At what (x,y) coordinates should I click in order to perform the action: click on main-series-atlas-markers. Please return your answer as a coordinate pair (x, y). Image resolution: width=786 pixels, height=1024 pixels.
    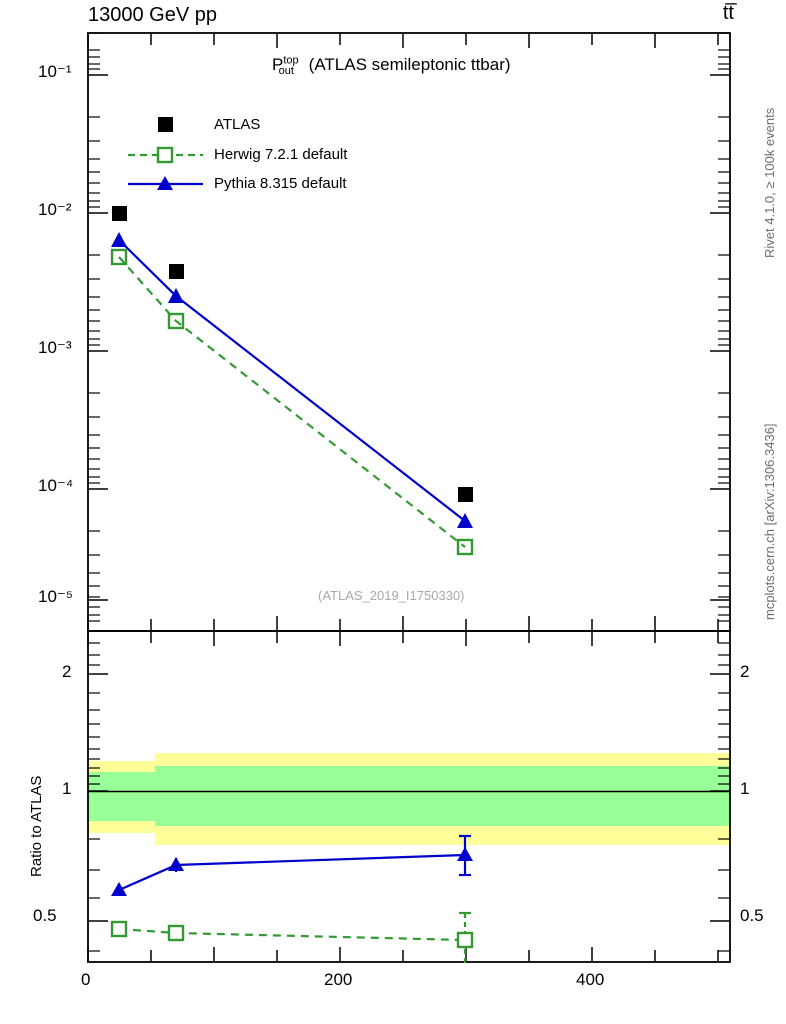
    Looking at the image, I should click on (292, 354).